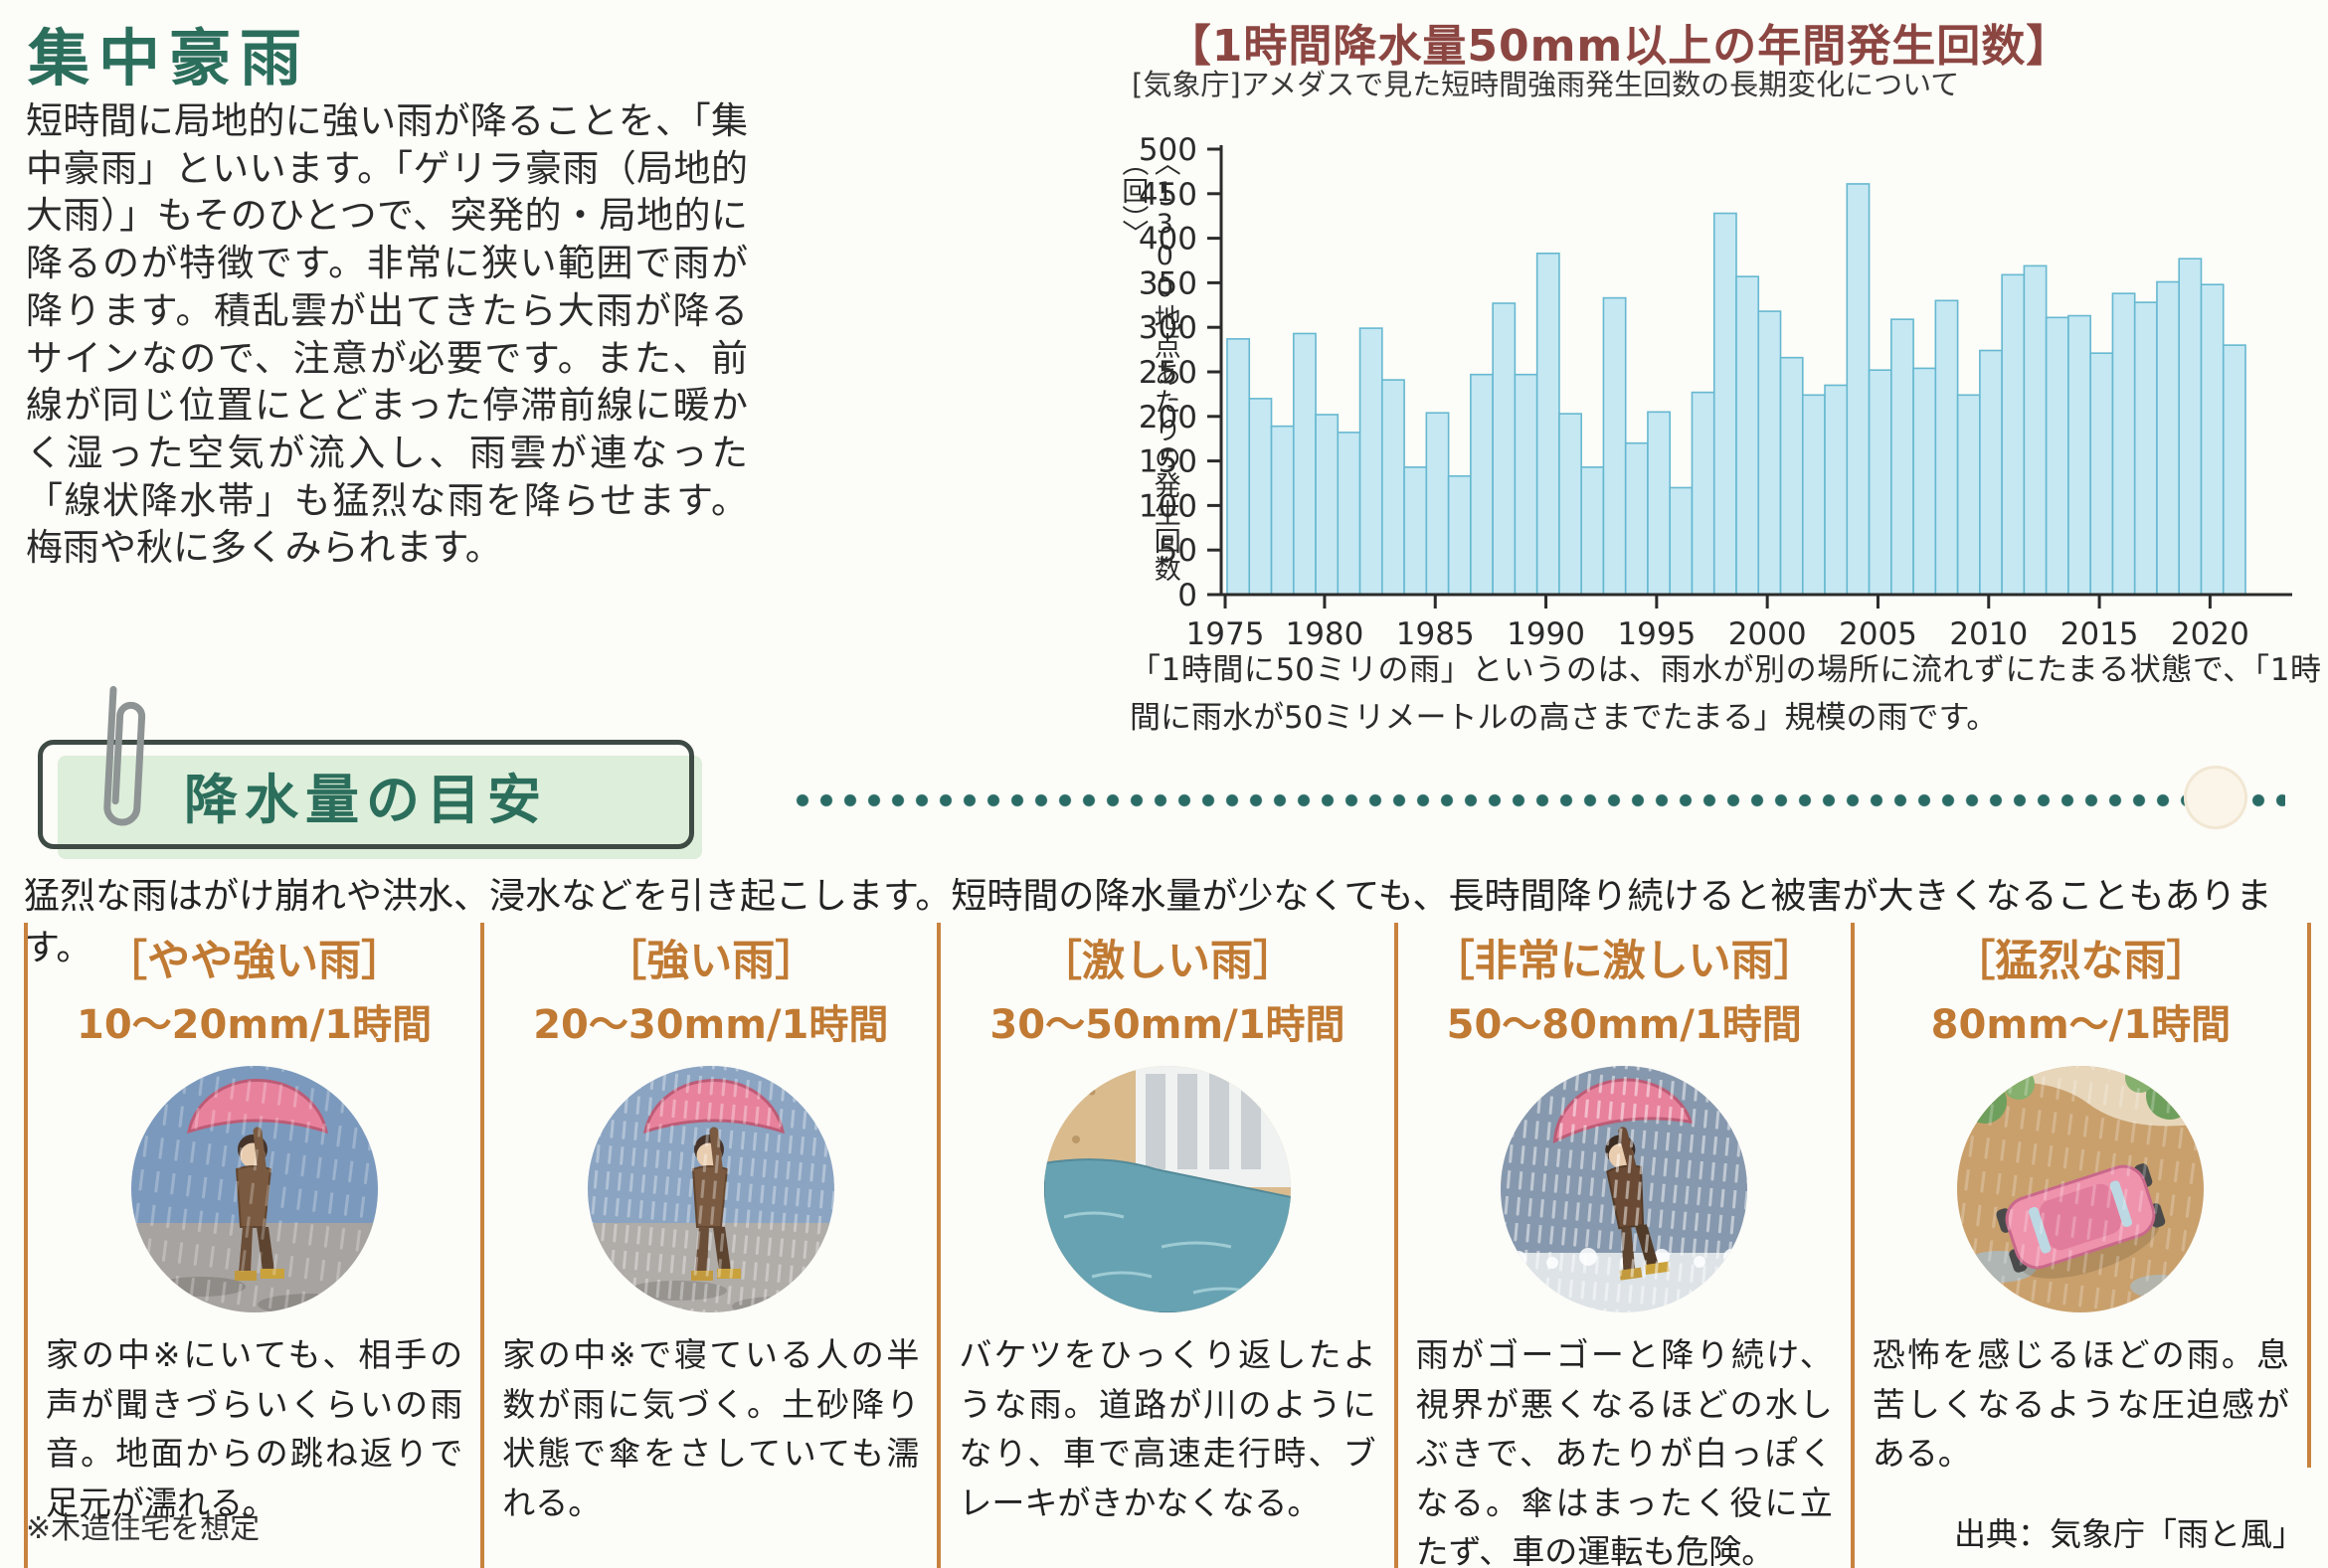 The height and width of the screenshot is (1568, 2328). I want to click on bar-2013, so click(2057, 456).